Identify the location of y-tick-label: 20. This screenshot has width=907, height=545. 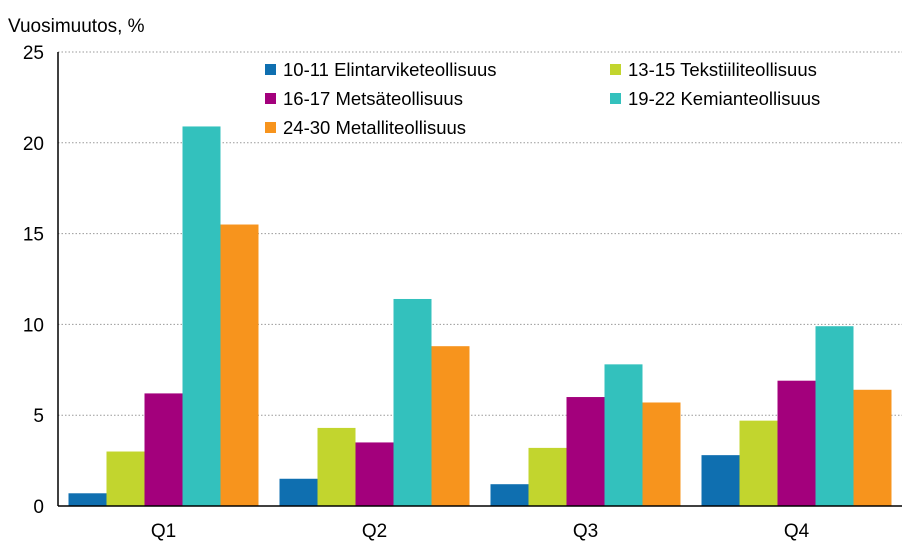
(33, 144).